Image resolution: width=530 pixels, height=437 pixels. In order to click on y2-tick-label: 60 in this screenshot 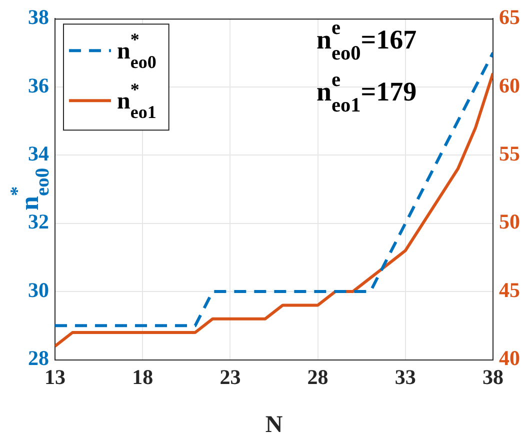, I will do `click(509, 85)`.